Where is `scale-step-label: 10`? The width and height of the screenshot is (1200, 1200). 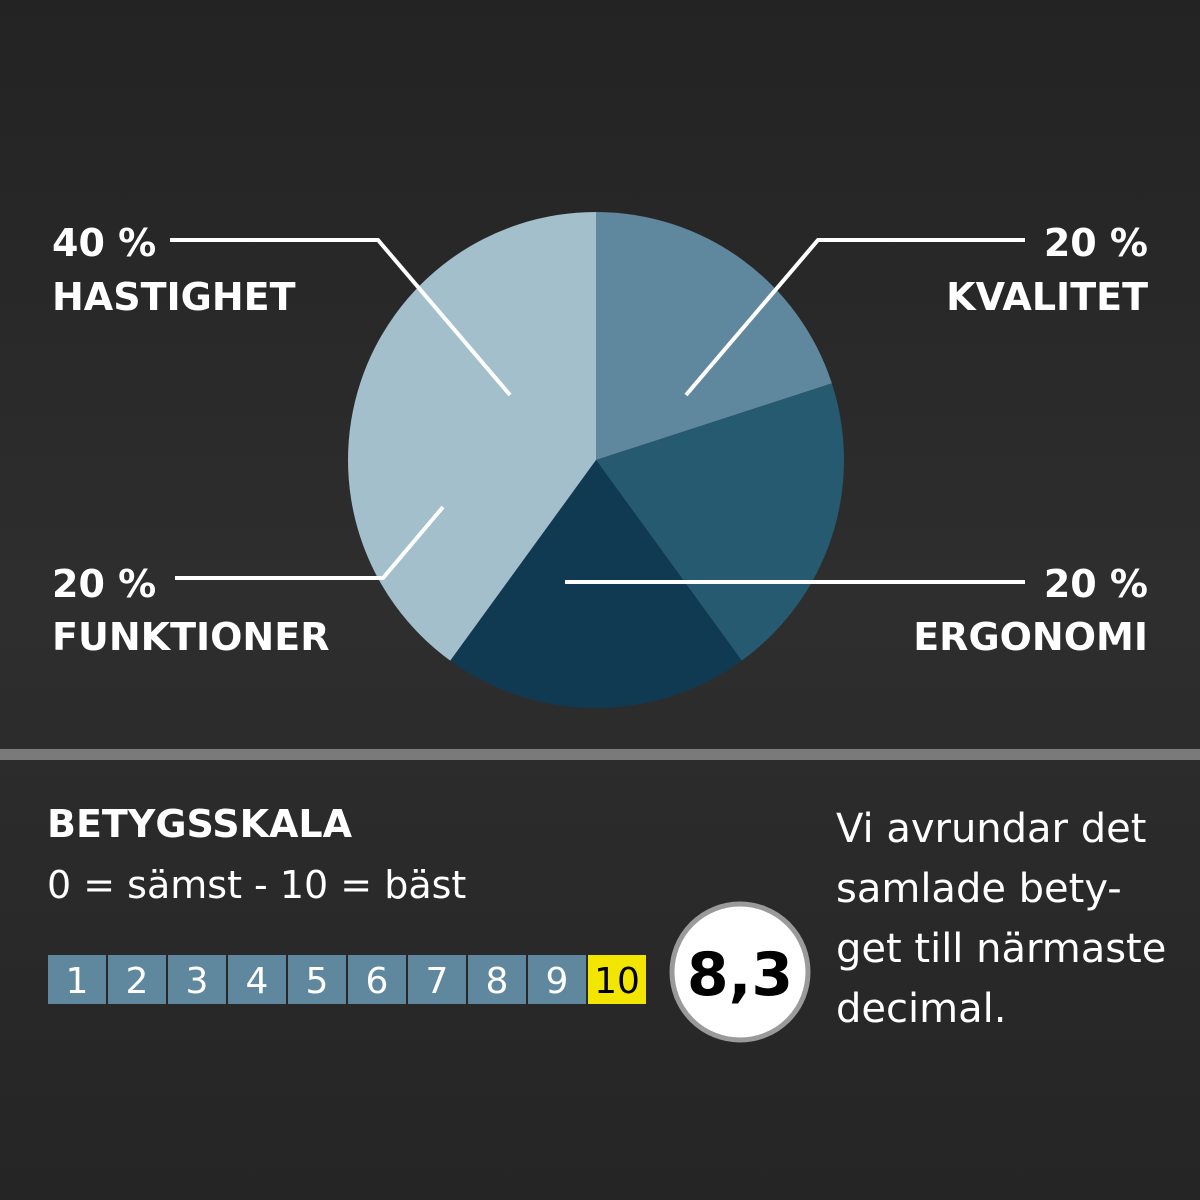 scale-step-label: 10 is located at coordinates (617, 981).